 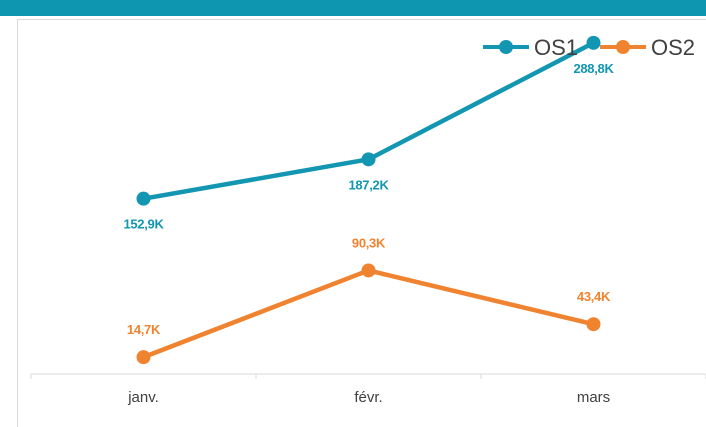 What do you see at coordinates (368, 184) in the screenshot?
I see `data-label: 187,2K` at bounding box center [368, 184].